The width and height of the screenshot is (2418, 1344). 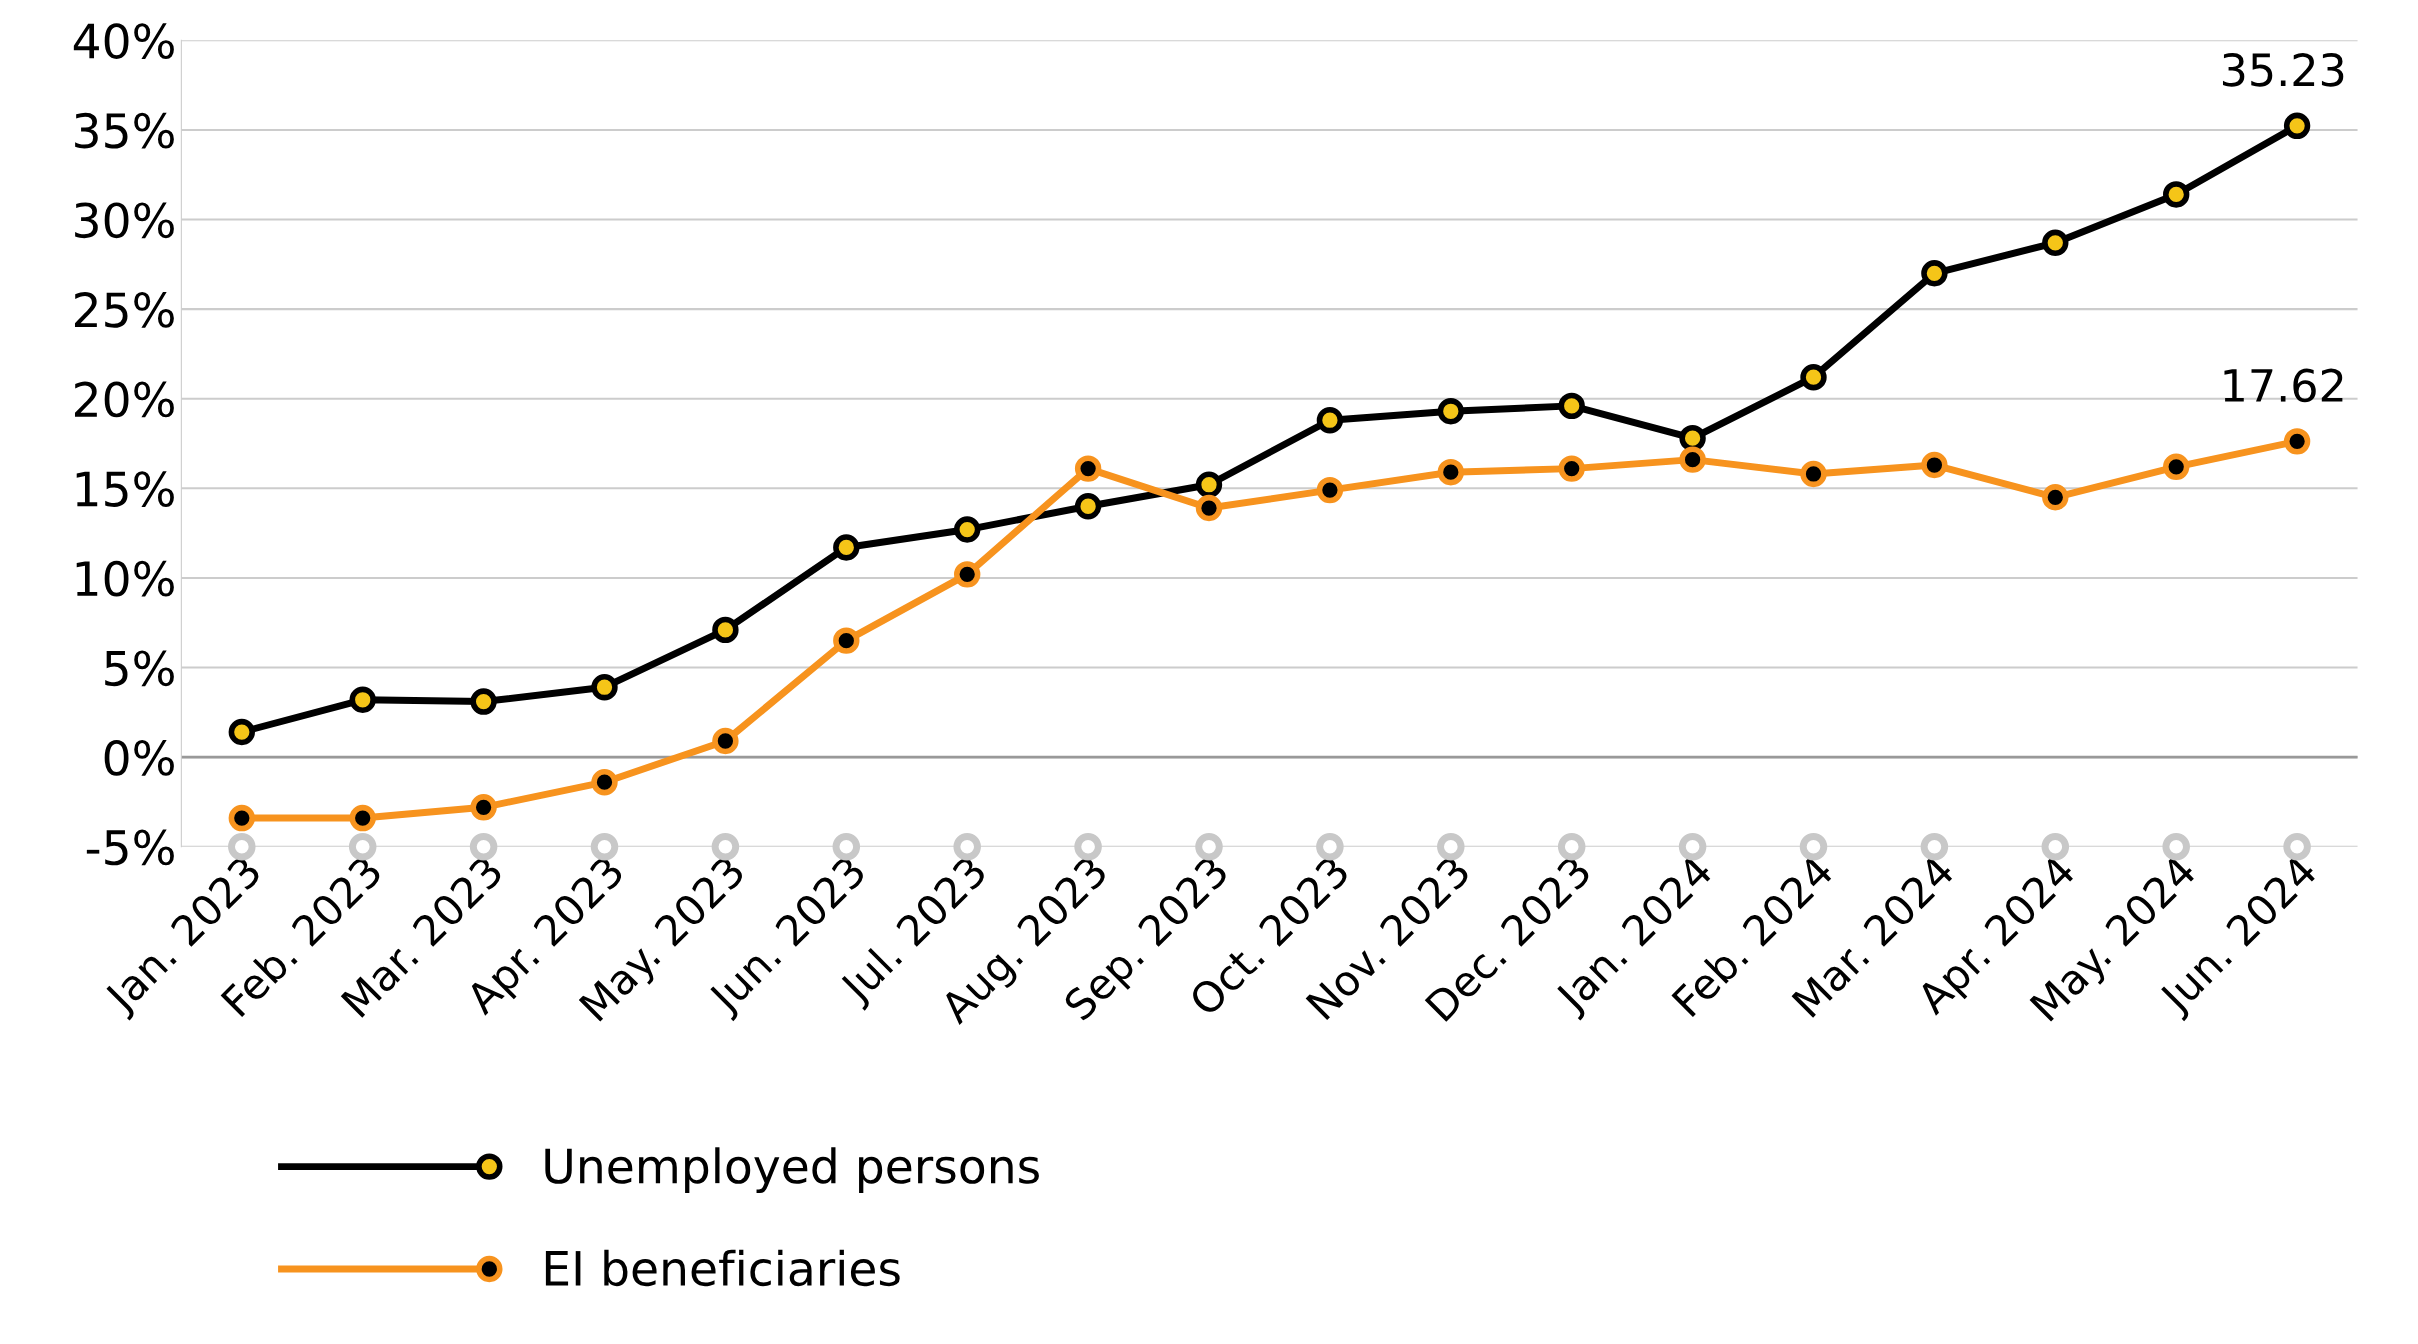 I want to click on y-tick-label: 10%, so click(x=125, y=578).